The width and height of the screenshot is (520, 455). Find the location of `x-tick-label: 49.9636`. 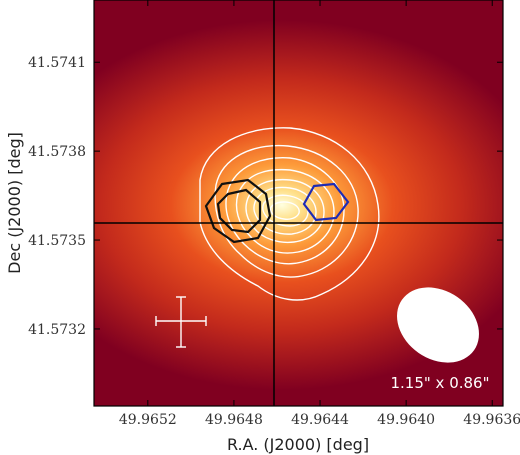

x-tick-label: 49.9636 is located at coordinates (491, 420).